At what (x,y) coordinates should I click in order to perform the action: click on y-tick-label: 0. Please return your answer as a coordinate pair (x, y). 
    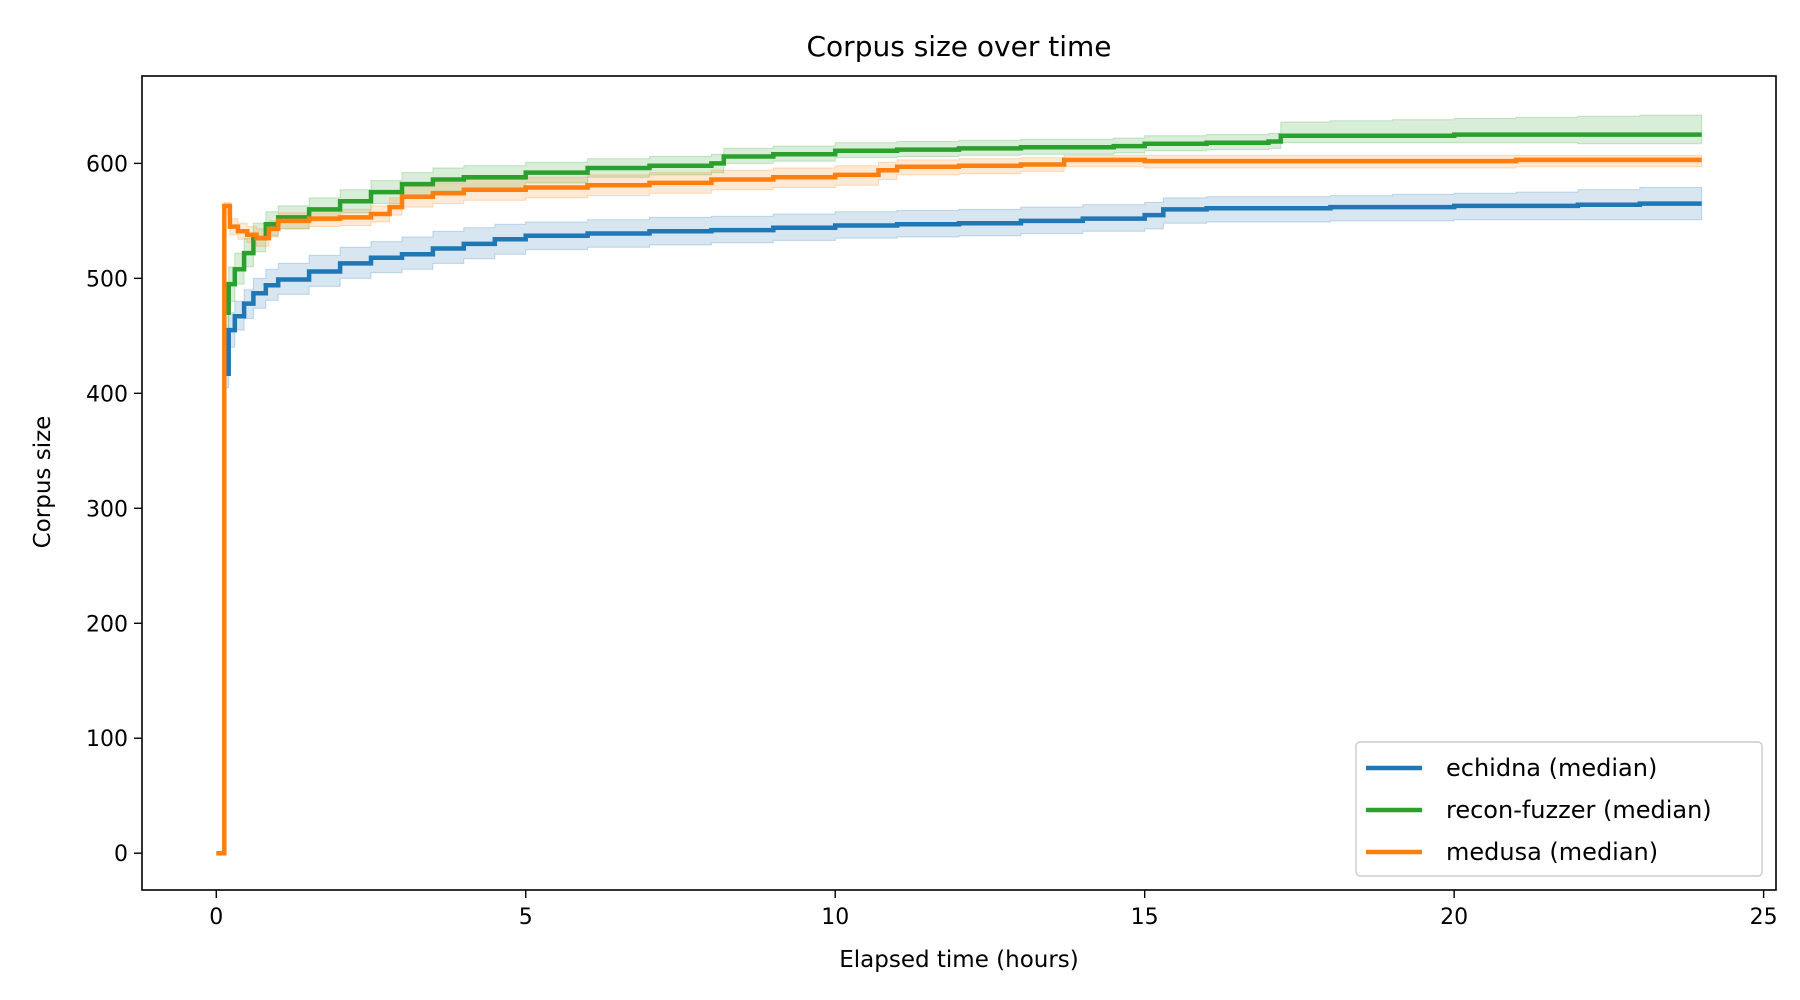
    Looking at the image, I should click on (121, 854).